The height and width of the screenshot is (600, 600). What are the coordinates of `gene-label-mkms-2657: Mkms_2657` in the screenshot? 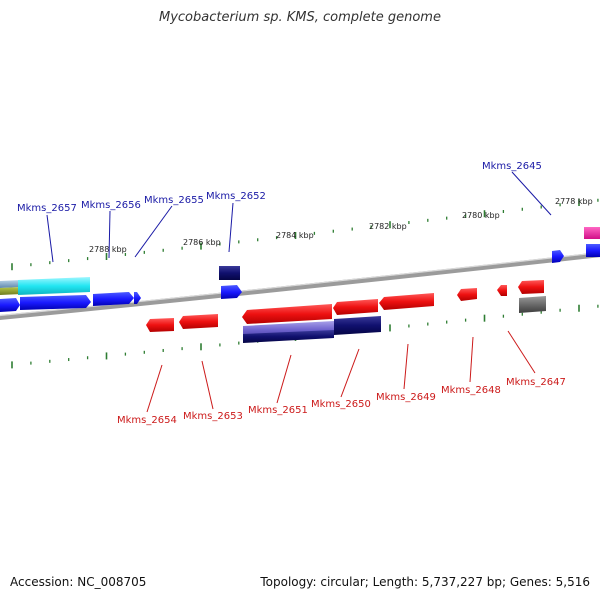 It's located at (47, 208).